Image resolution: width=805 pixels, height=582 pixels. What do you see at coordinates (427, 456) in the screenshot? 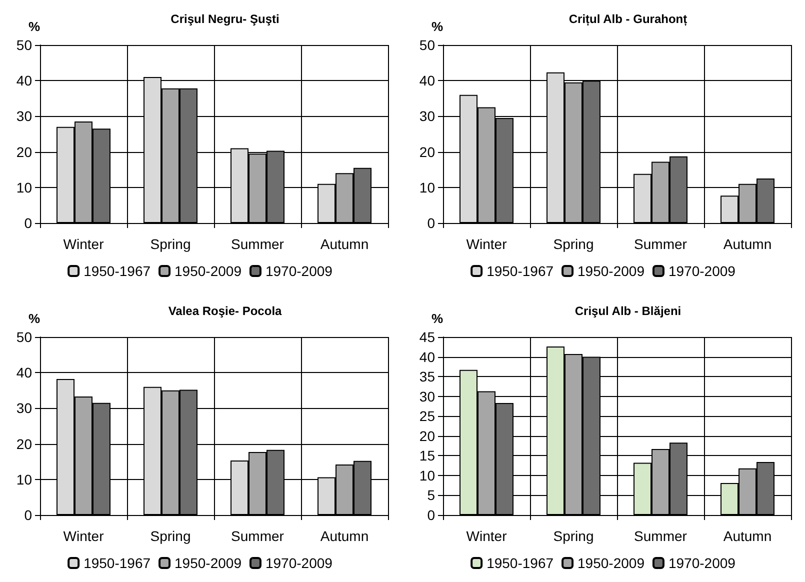
I see `y-tick-label: 15` at bounding box center [427, 456].